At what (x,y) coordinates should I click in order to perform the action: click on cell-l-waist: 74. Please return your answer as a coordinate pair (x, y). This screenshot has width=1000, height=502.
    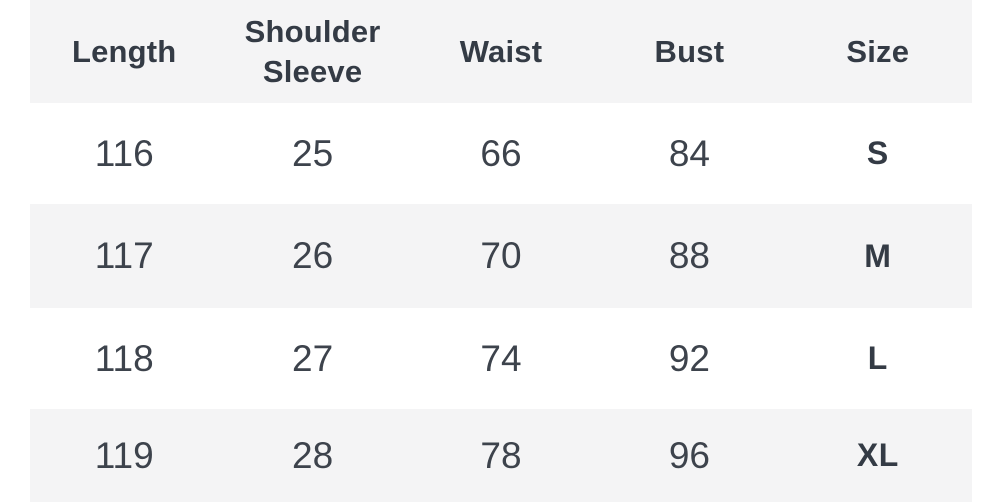
    Looking at the image, I should click on (501, 358).